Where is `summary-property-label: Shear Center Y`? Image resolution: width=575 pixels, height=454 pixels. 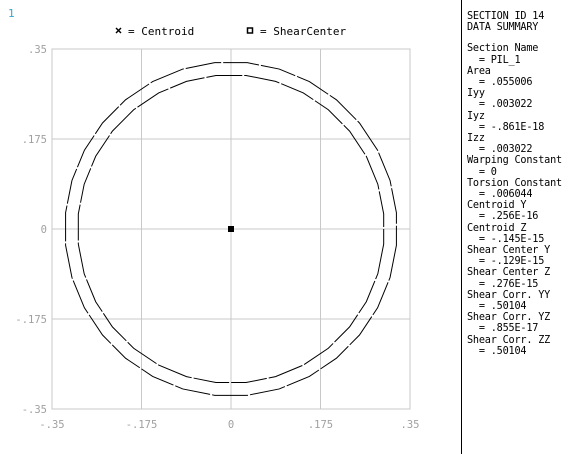
summary-property-label: Shear Center Y is located at coordinates (509, 251).